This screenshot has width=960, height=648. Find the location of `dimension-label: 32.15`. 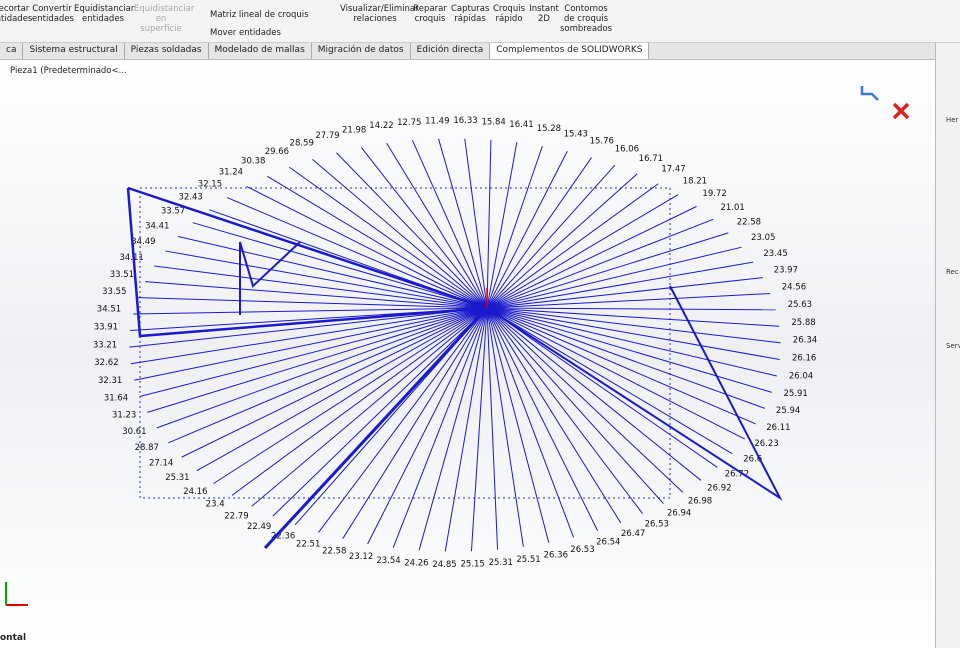

dimension-label: 32.15 is located at coordinates (210, 184).